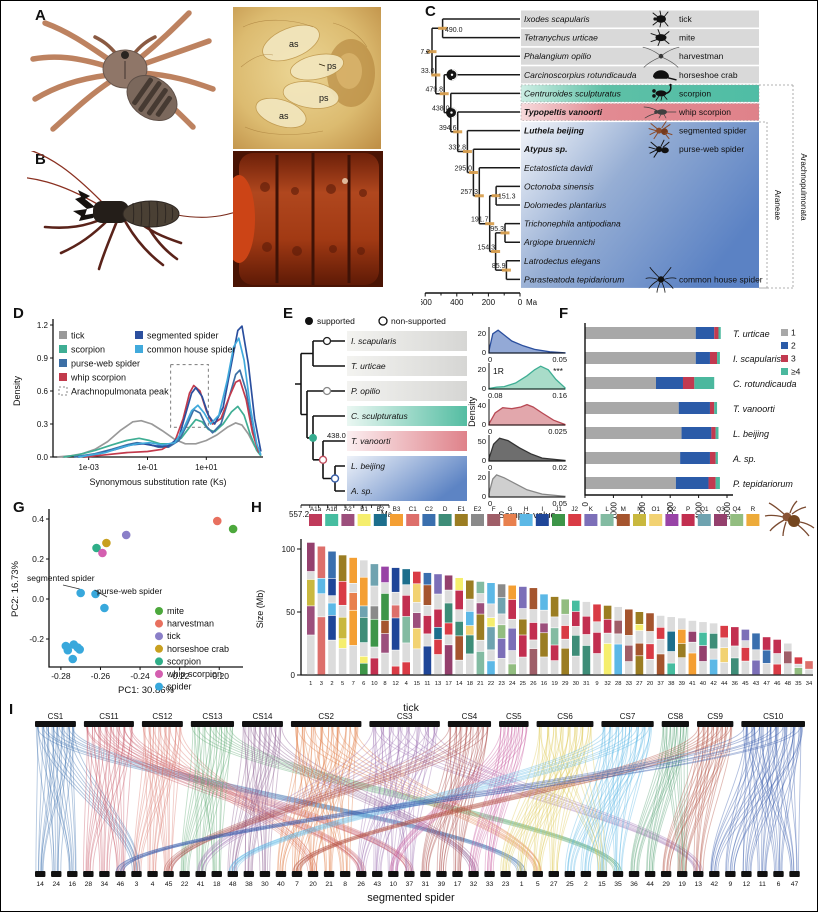 The image size is (818, 912). Describe the element at coordinates (324, 98) in the screenshot. I see `ps-label-2: ps` at that location.